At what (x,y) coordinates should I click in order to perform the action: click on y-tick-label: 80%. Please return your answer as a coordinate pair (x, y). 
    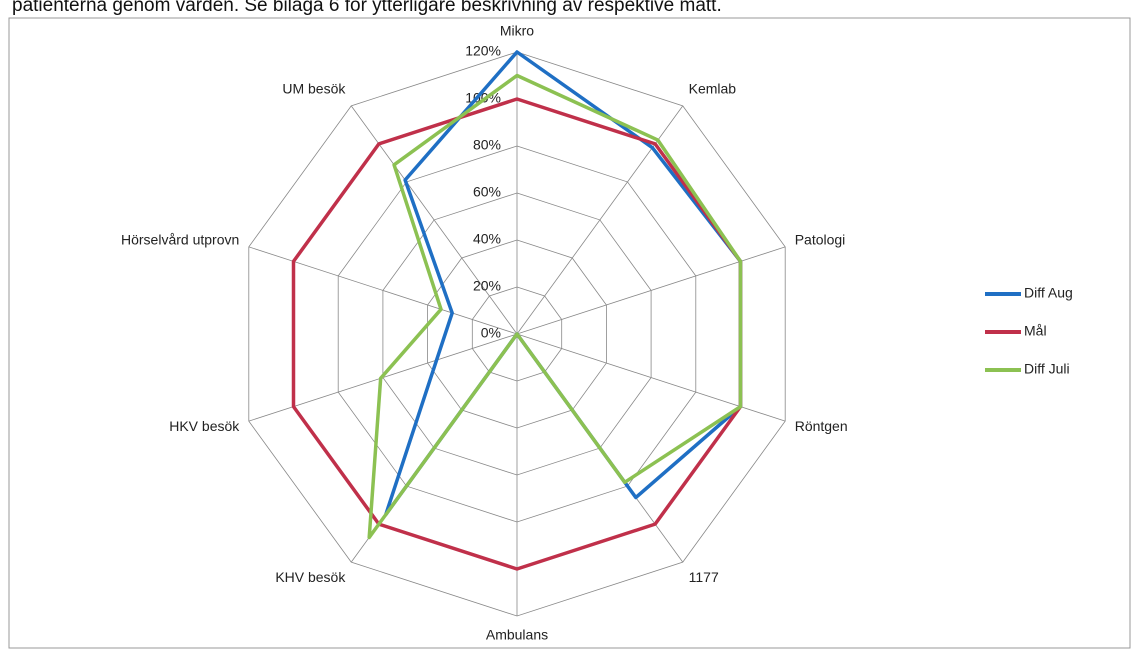
    Looking at the image, I should click on (487, 145).